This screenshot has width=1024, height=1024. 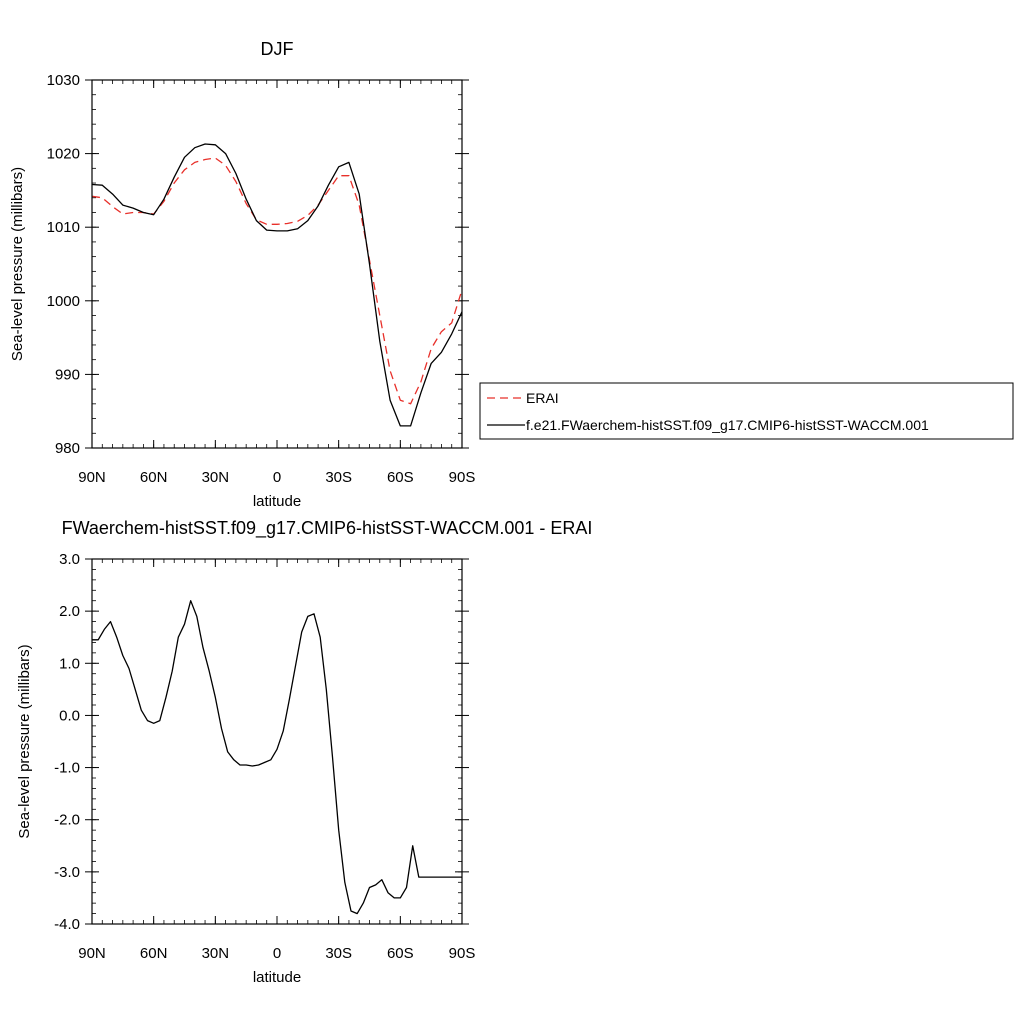 What do you see at coordinates (67, 924) in the screenshot?
I see `y-tick-label: -4.0` at bounding box center [67, 924].